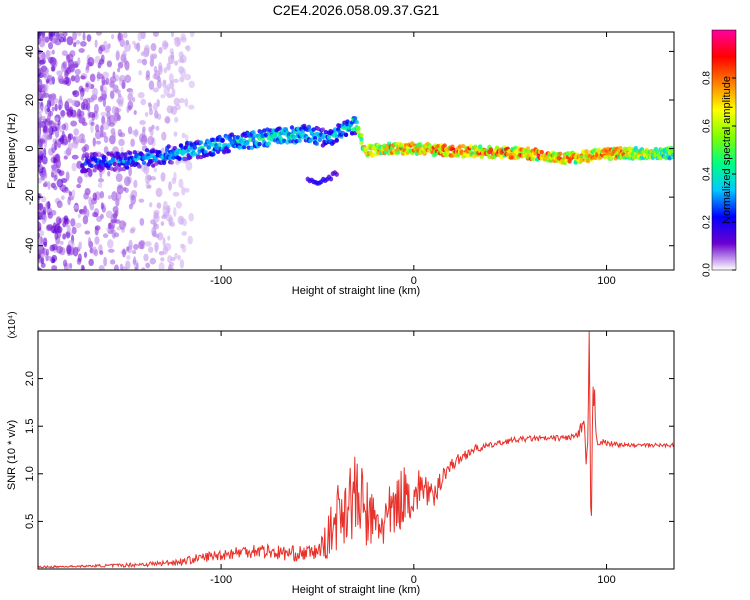 The height and width of the screenshot is (600, 750). Describe the element at coordinates (12, 455) in the screenshot. I see `snr-ylabel: SNR (10 * v/v)` at that location.